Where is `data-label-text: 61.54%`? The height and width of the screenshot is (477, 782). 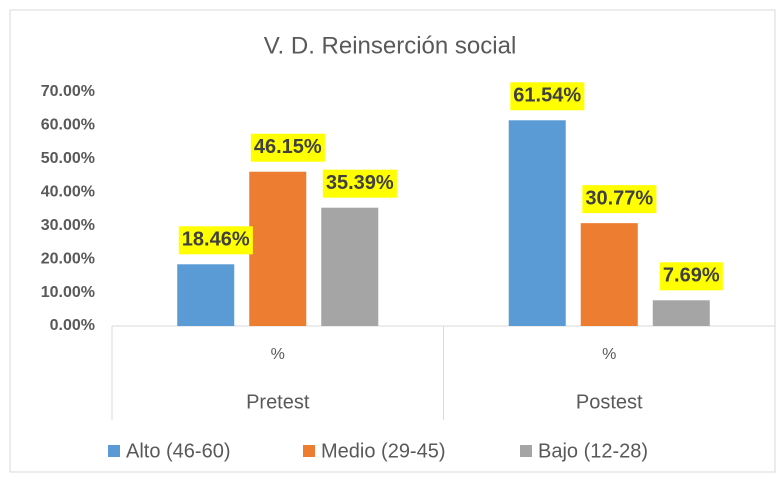
data-label-text: 61.54% is located at coordinates (547, 96).